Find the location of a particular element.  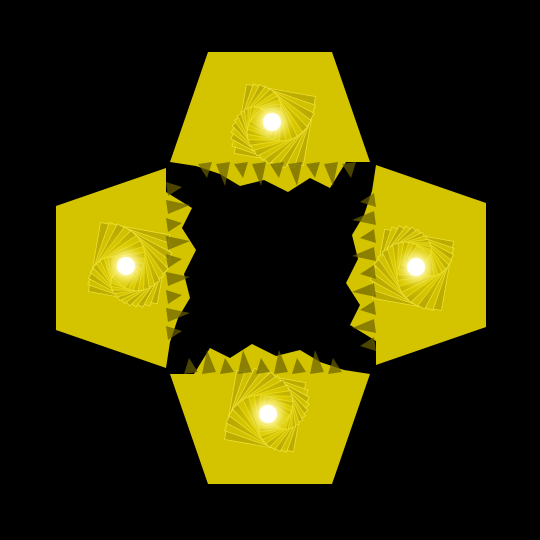

tile-bottom is located at coordinates (270, 414).